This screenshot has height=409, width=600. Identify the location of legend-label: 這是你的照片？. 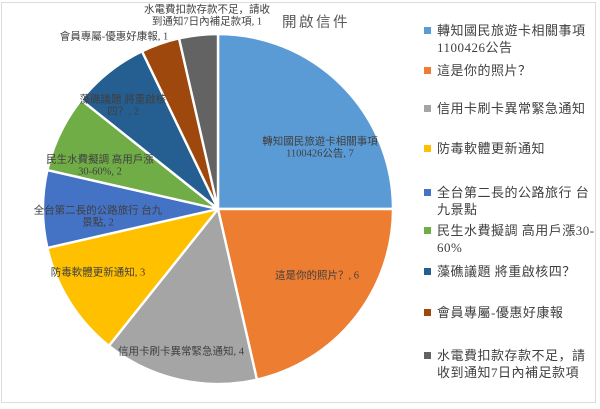
(484, 70).